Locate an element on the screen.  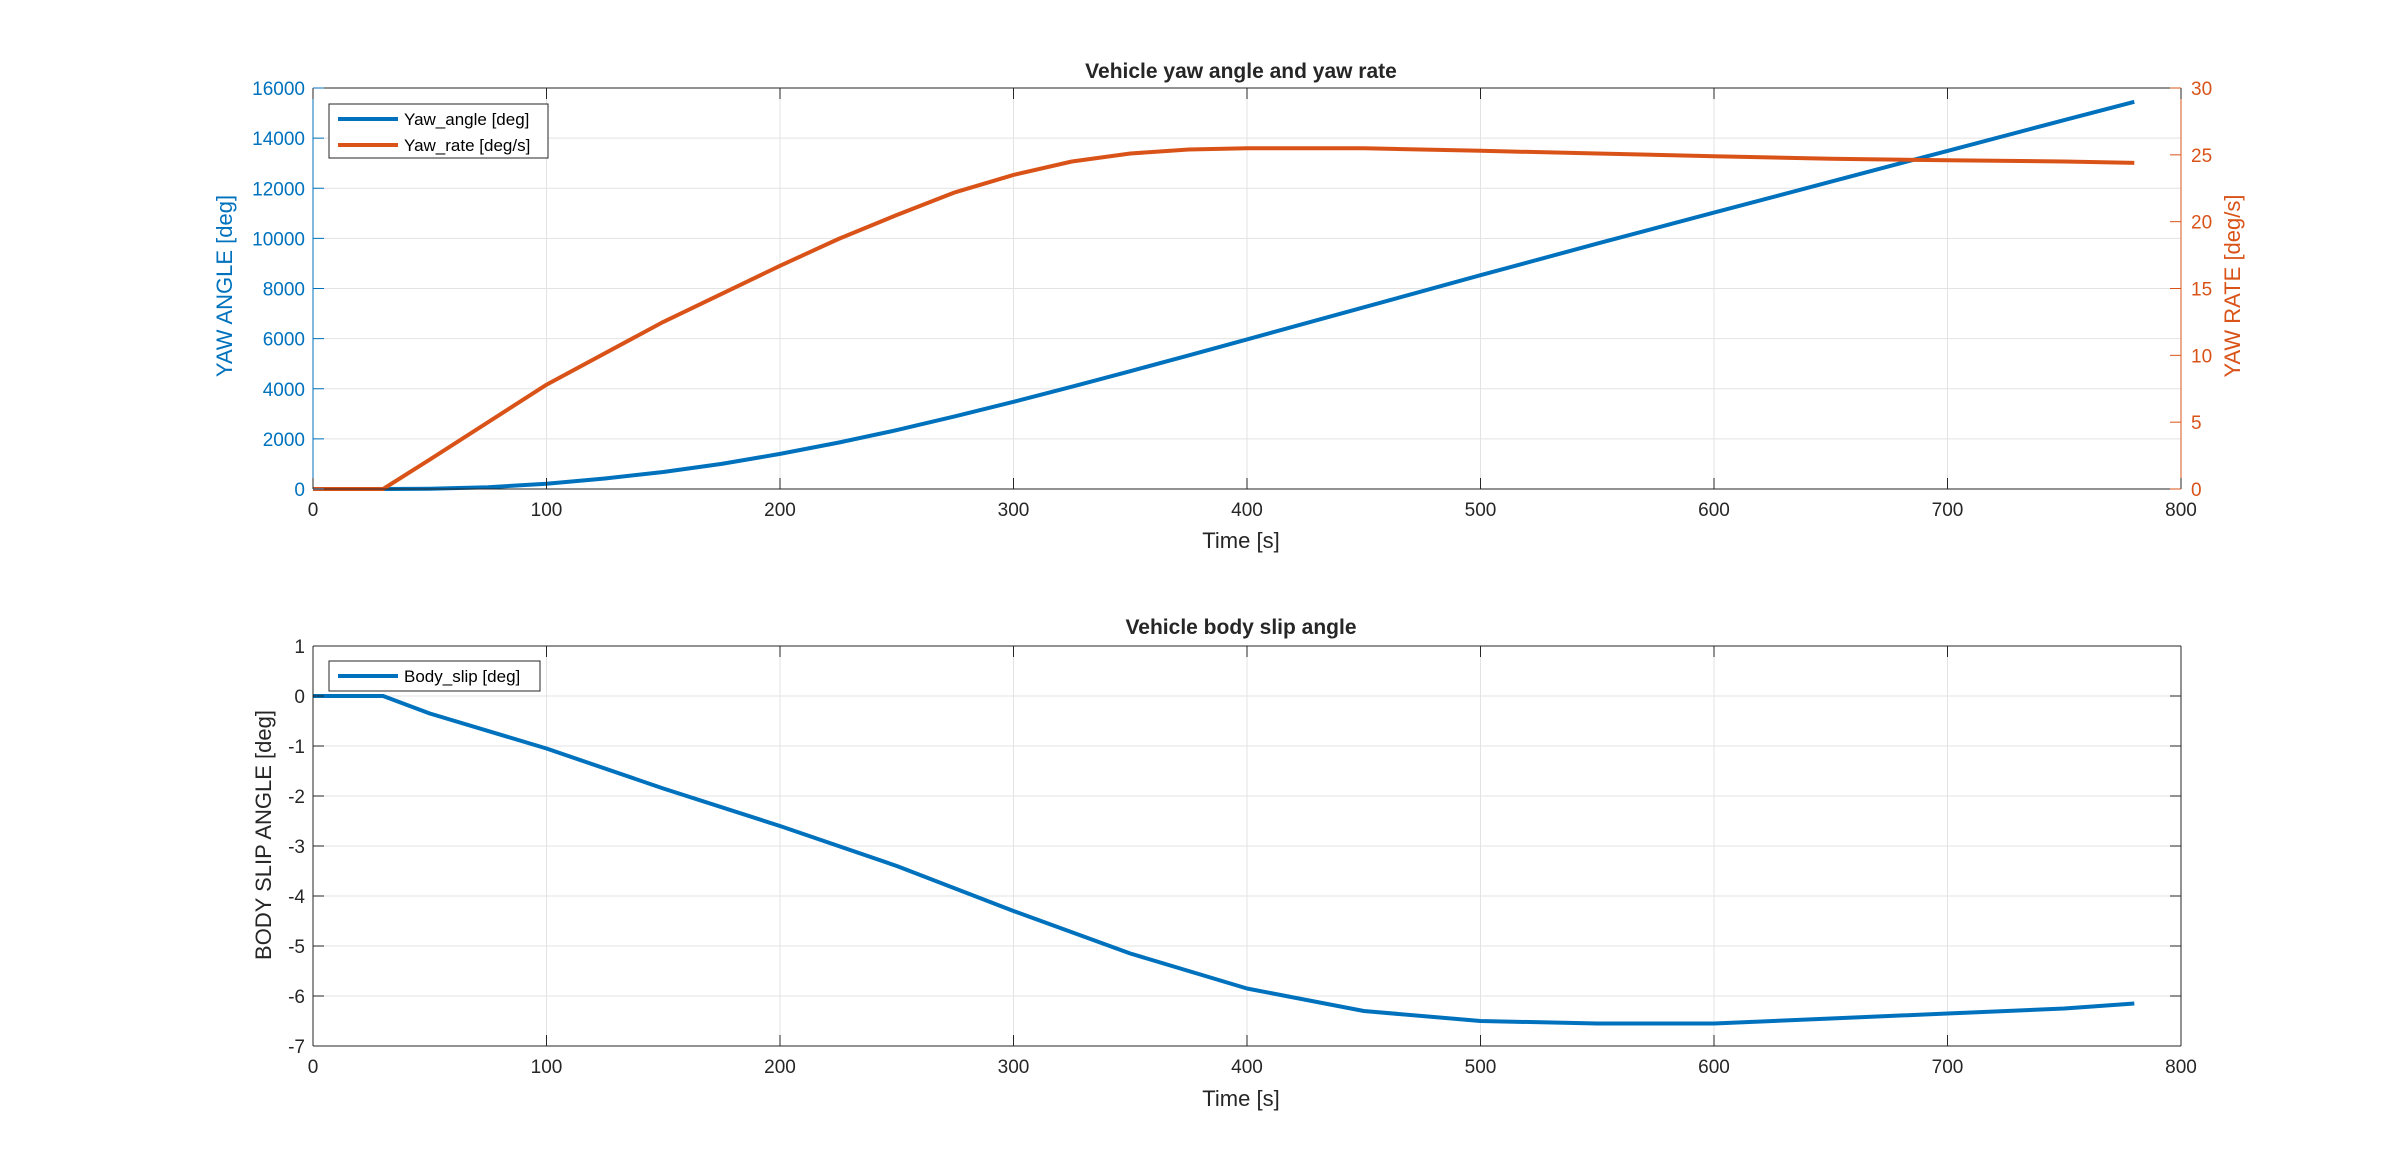
yaw-y2-tick-label: 25 is located at coordinates (2201, 156).